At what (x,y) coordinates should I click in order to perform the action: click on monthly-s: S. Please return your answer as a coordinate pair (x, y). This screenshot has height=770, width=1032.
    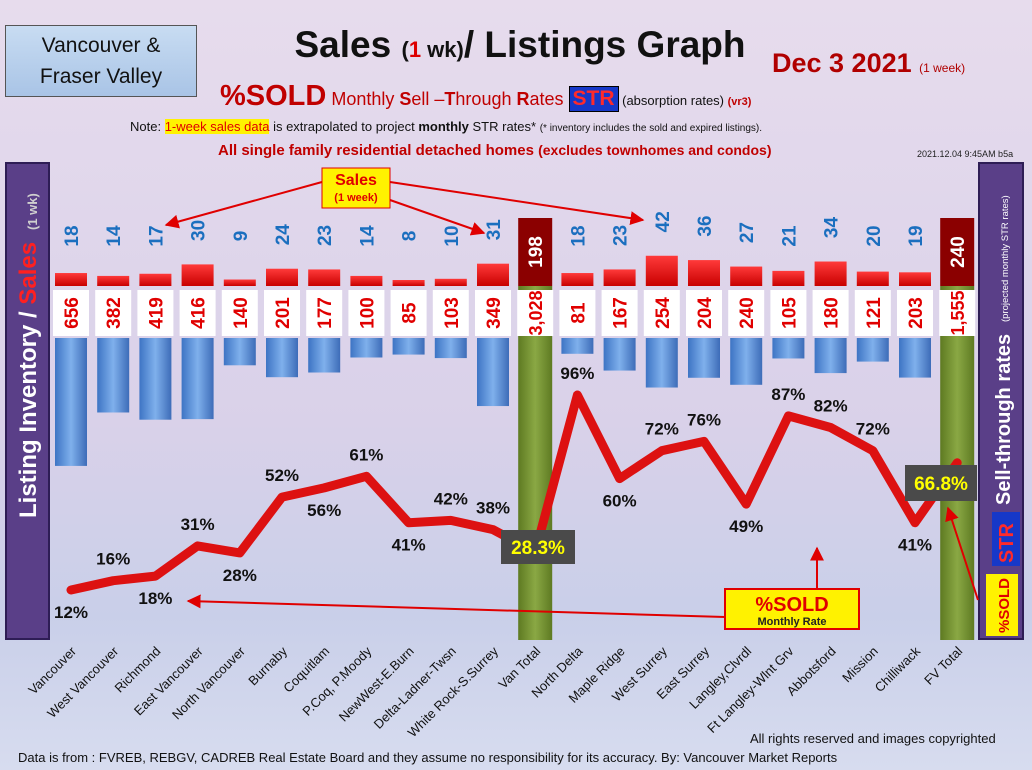
    Looking at the image, I should click on (405, 99).